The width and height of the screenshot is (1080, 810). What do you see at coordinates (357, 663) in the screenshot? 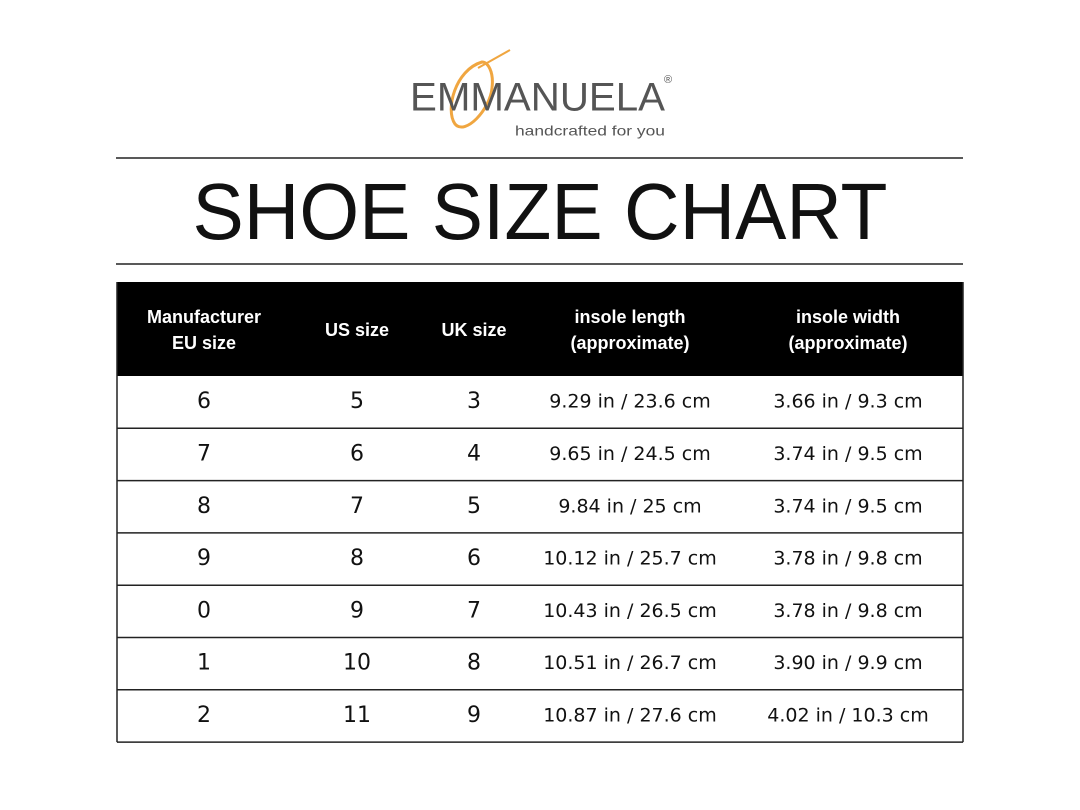
I see `table-cell: 10` at bounding box center [357, 663].